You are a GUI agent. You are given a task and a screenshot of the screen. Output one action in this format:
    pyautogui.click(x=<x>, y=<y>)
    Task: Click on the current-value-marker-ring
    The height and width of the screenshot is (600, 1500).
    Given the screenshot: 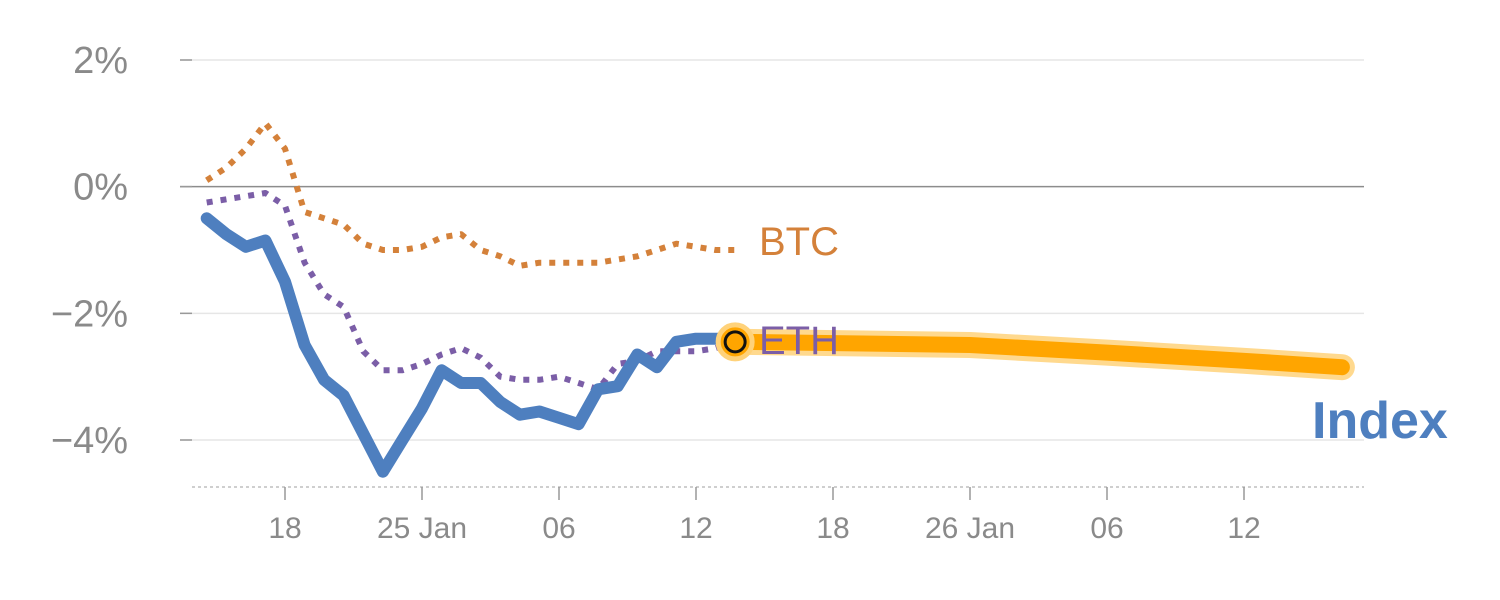 What is the action you would take?
    pyautogui.click(x=735, y=342)
    